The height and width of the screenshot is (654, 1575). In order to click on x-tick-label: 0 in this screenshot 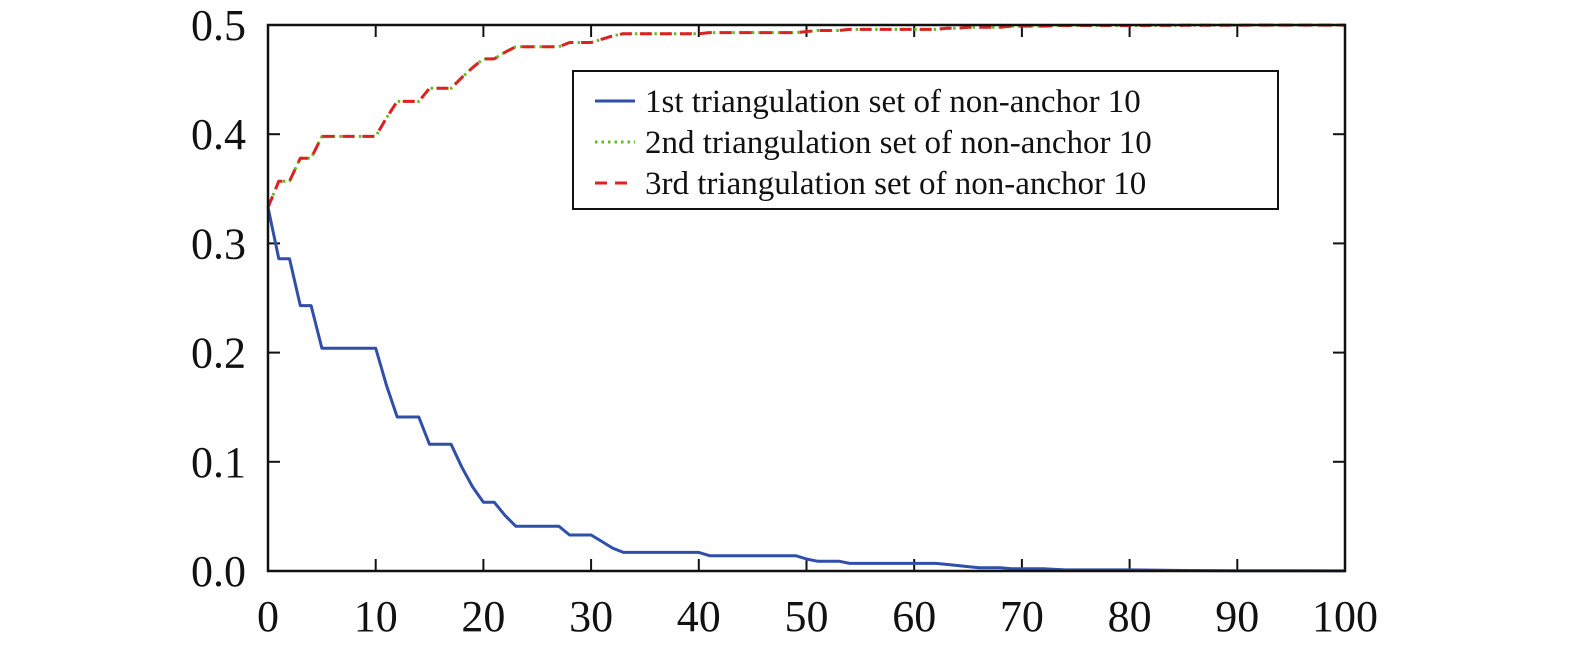, I will do `click(268, 616)`.